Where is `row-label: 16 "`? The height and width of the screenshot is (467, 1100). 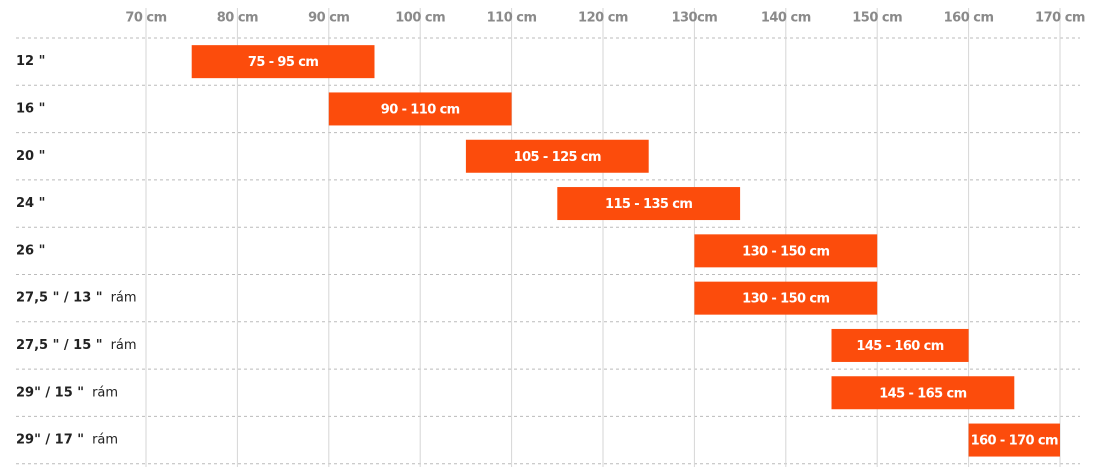
row-label: 16 " is located at coordinates (30, 108).